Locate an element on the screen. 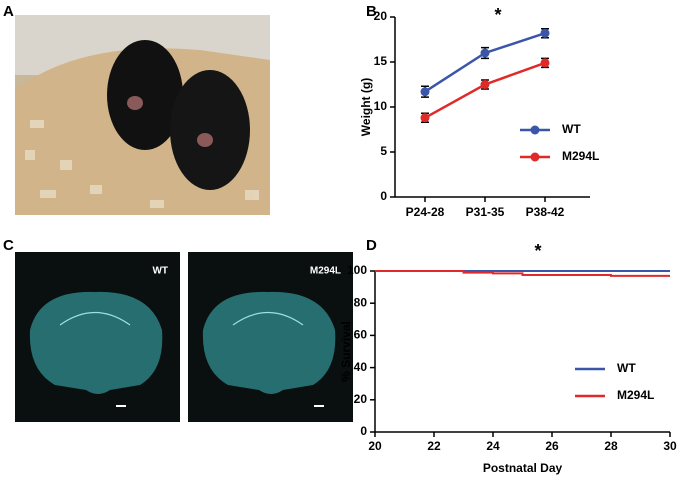 Image resolution: width=680 pixels, height=489 pixels. x-tick-label: 24 is located at coordinates (493, 446).